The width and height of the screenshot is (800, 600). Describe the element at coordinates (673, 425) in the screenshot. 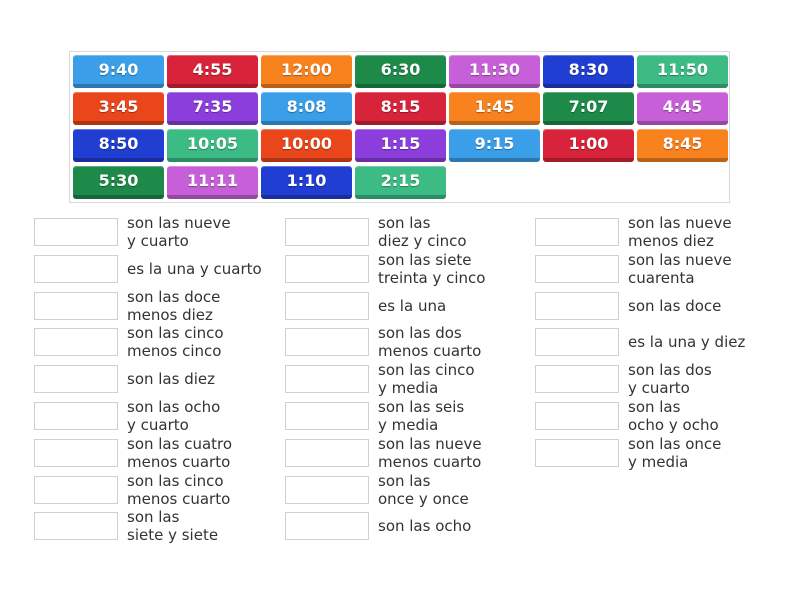

I see `prompt-line: ocho y ocho` at that location.